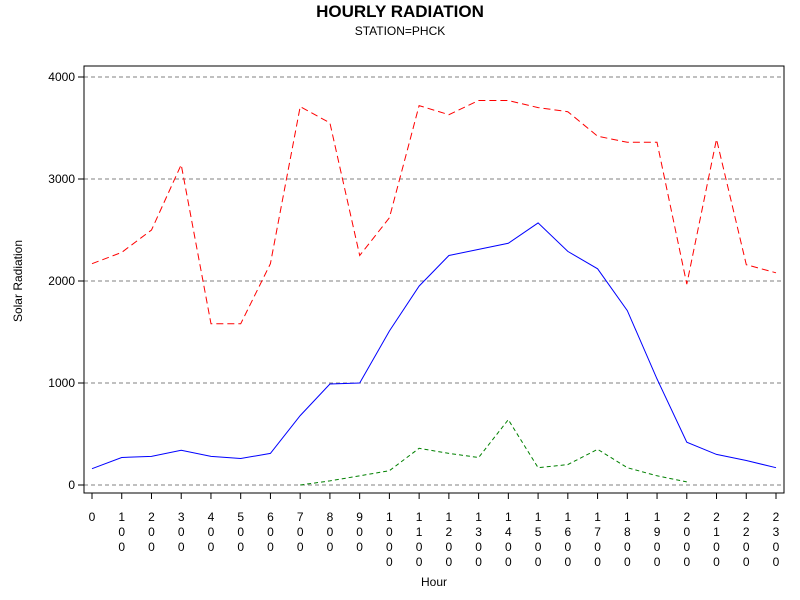 The height and width of the screenshot is (600, 800). I want to click on x-axis-label: Hour, so click(434, 582).